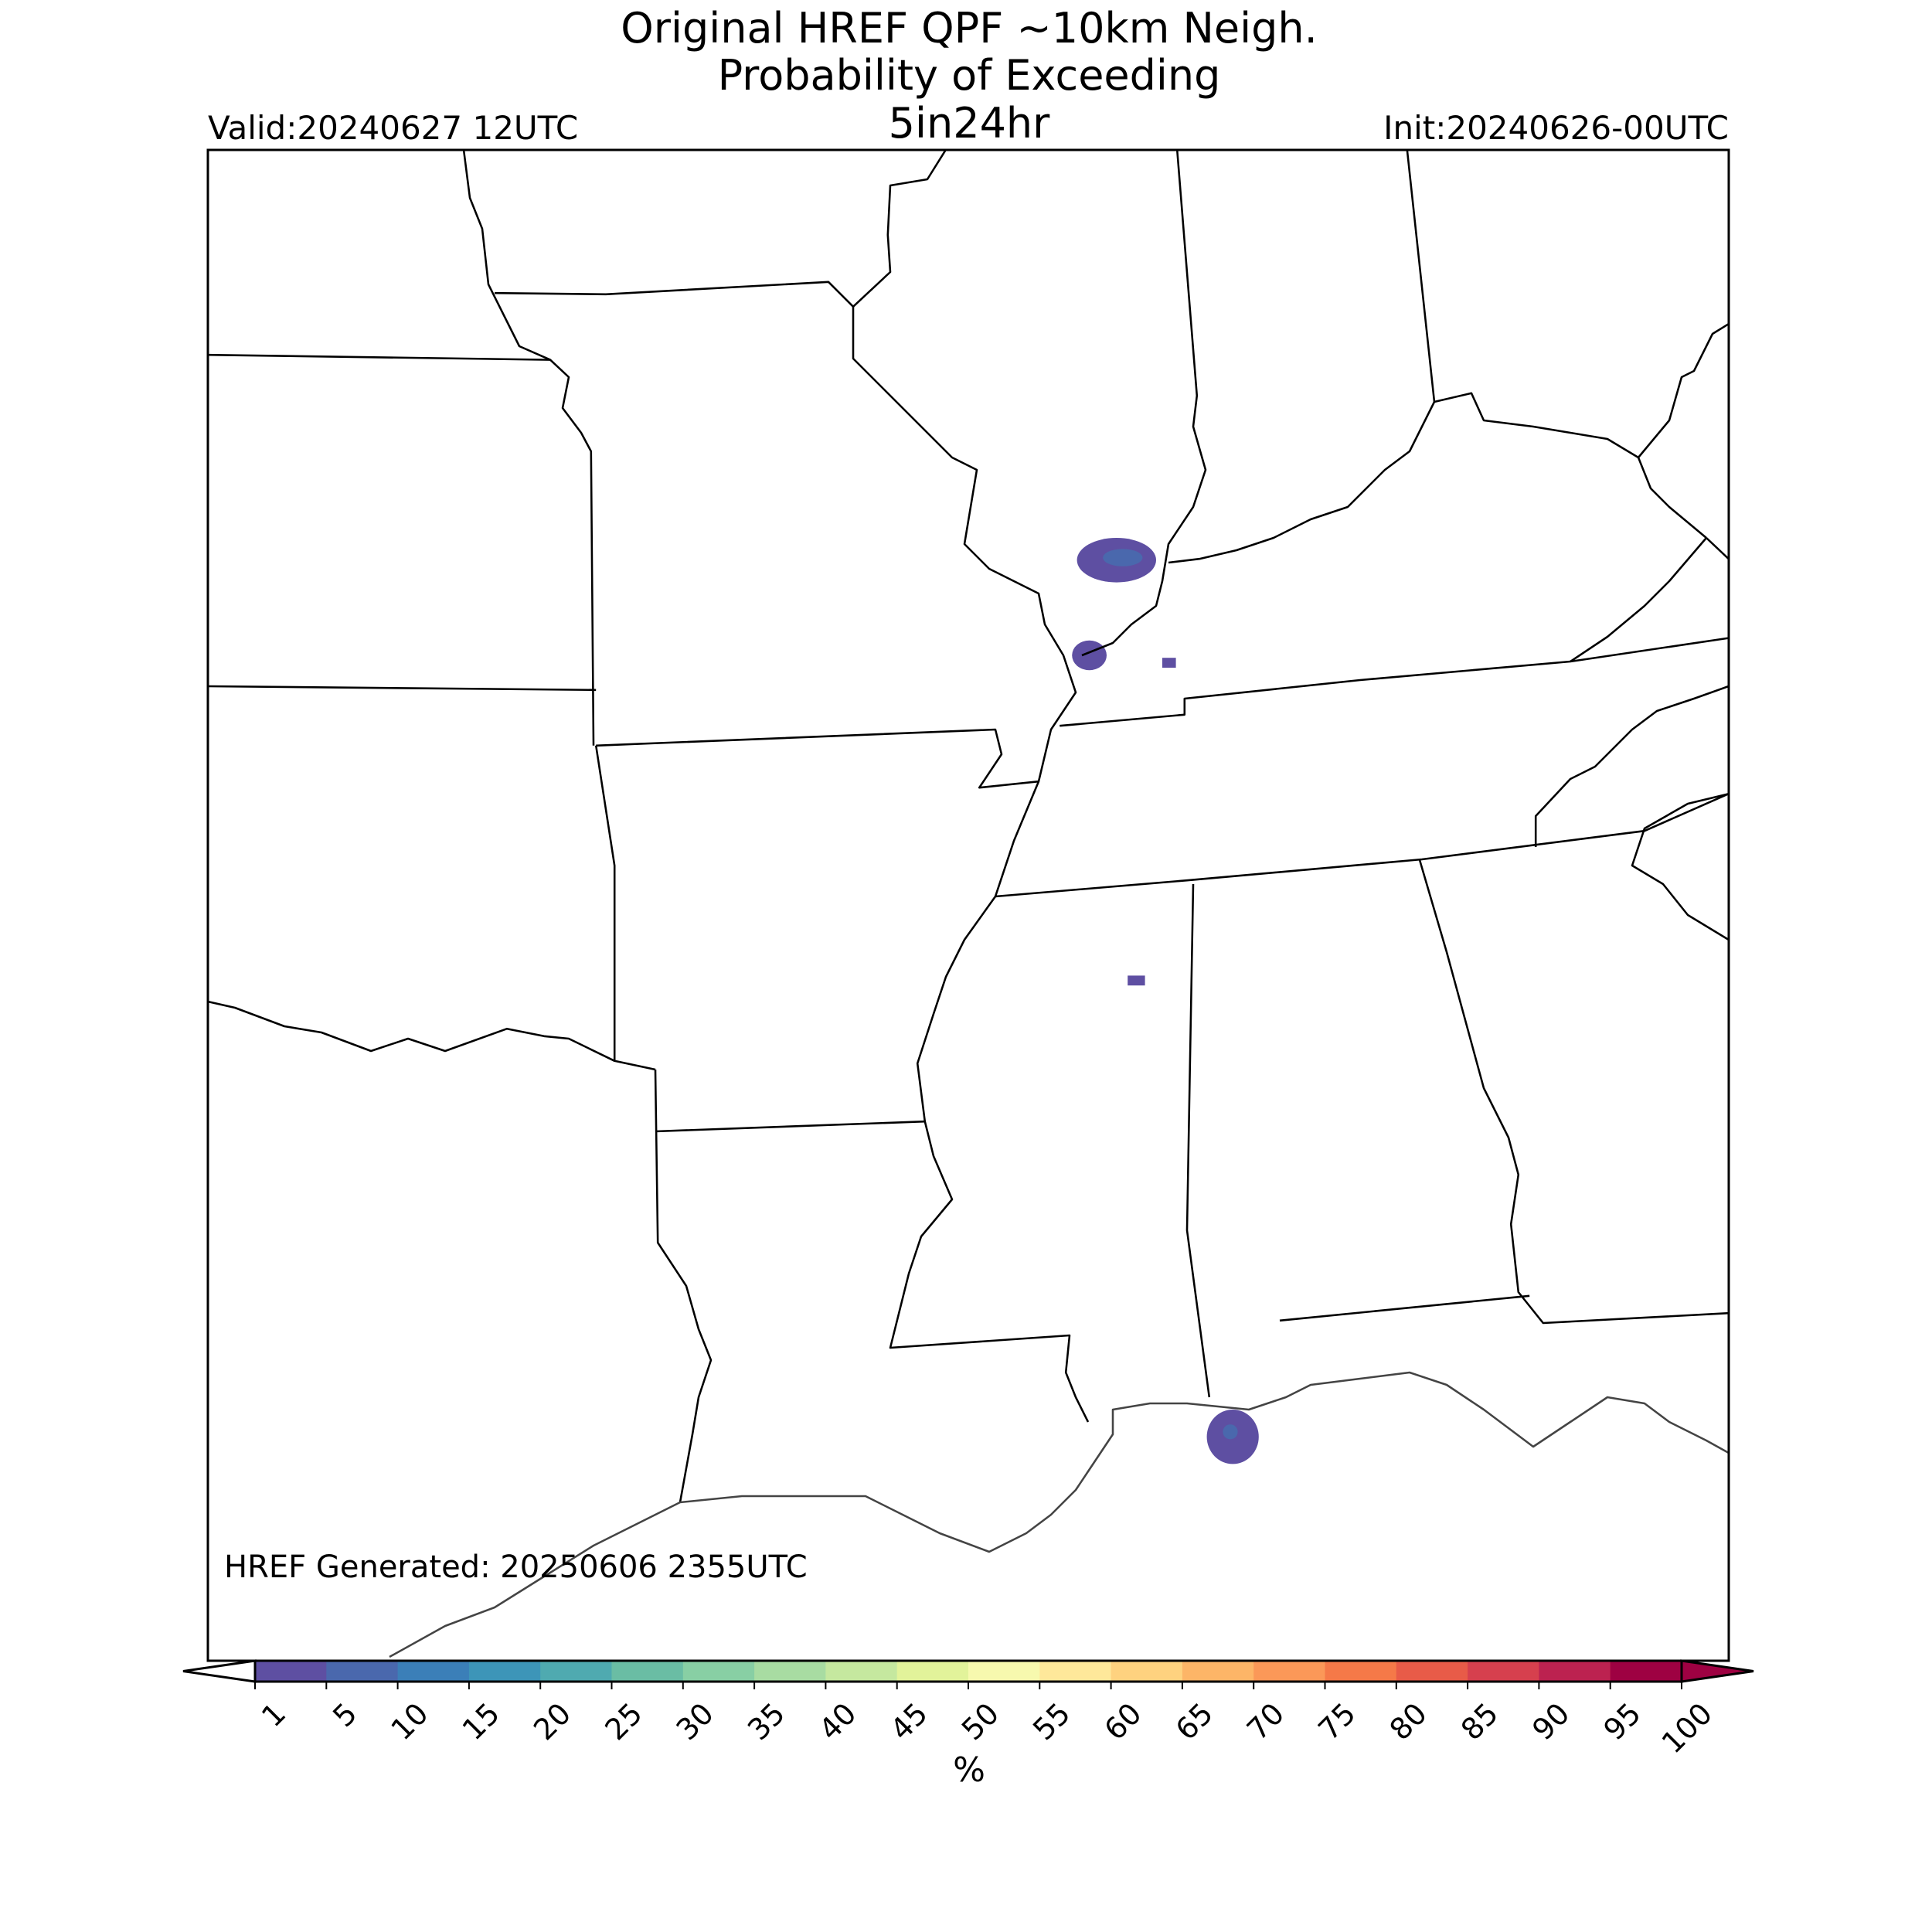 The height and width of the screenshot is (1932, 1932). Describe the element at coordinates (1194, 1722) in the screenshot. I see `colorbar-tick-label: 65` at that location.